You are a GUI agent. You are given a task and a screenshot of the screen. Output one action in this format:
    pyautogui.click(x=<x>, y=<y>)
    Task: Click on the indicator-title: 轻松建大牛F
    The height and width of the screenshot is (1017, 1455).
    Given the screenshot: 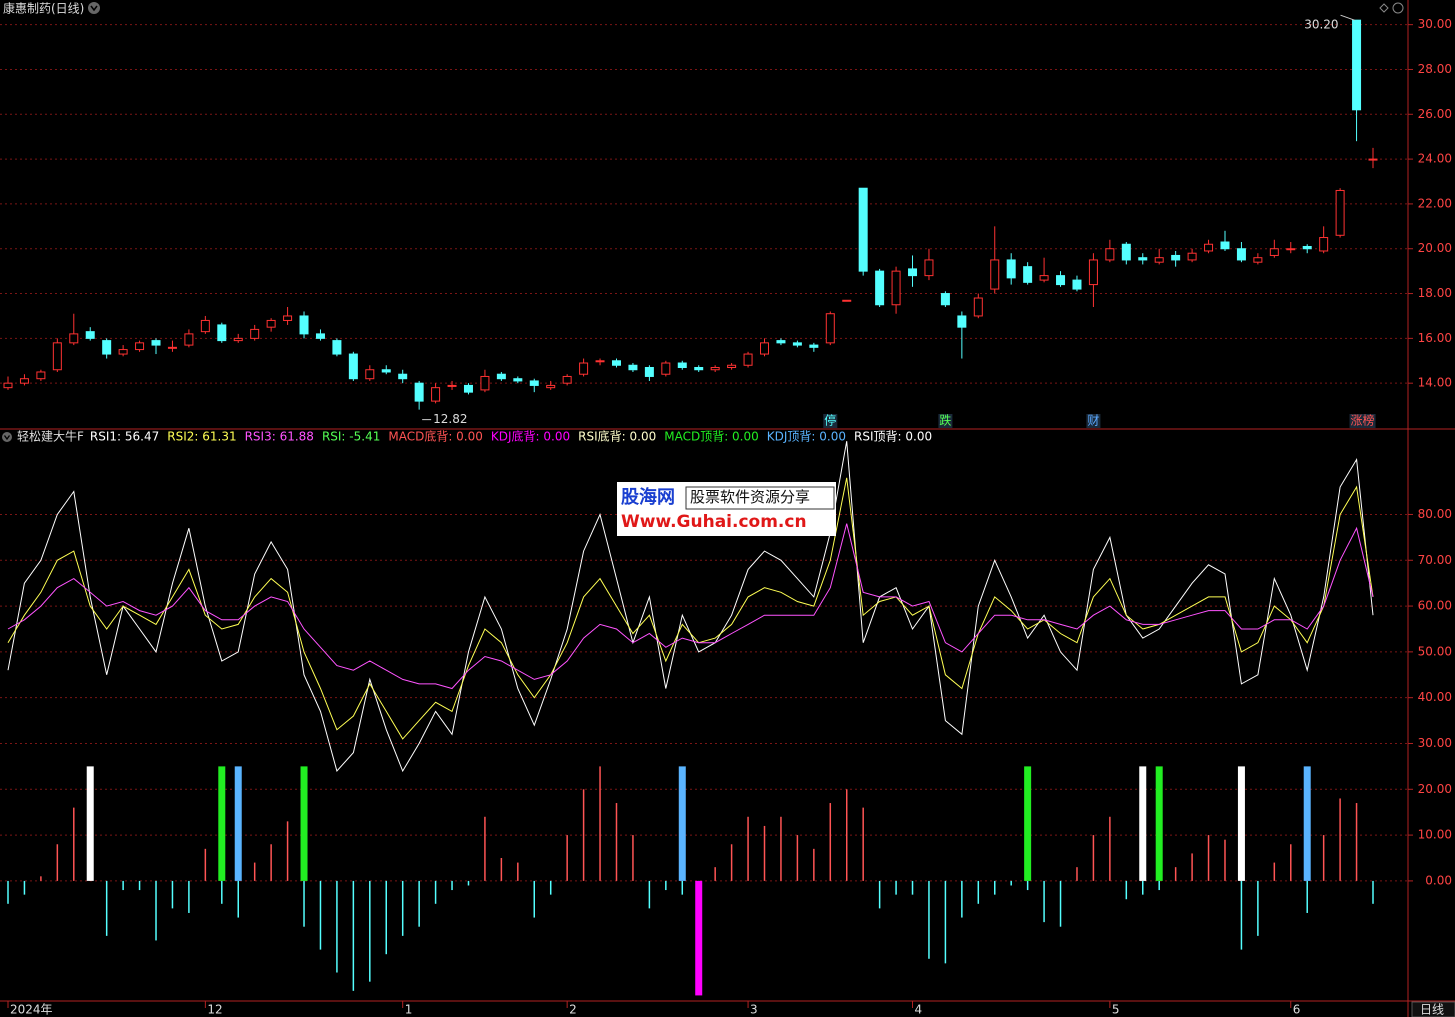 What is the action you would take?
    pyautogui.click(x=50, y=436)
    